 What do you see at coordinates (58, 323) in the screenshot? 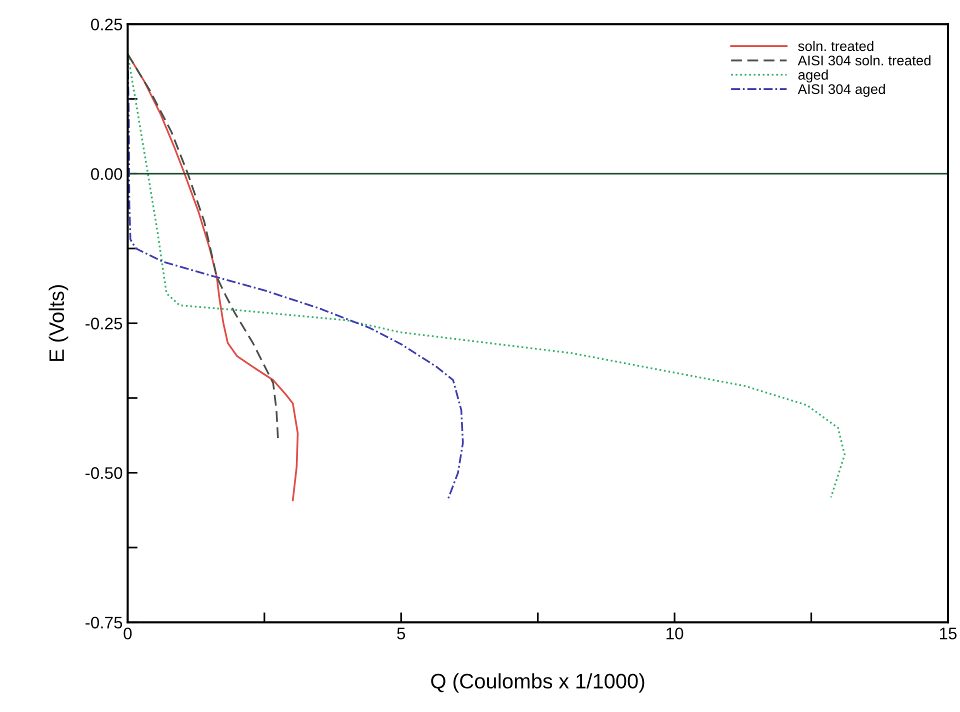
I see `y-axis-title: E (Volts)` at bounding box center [58, 323].